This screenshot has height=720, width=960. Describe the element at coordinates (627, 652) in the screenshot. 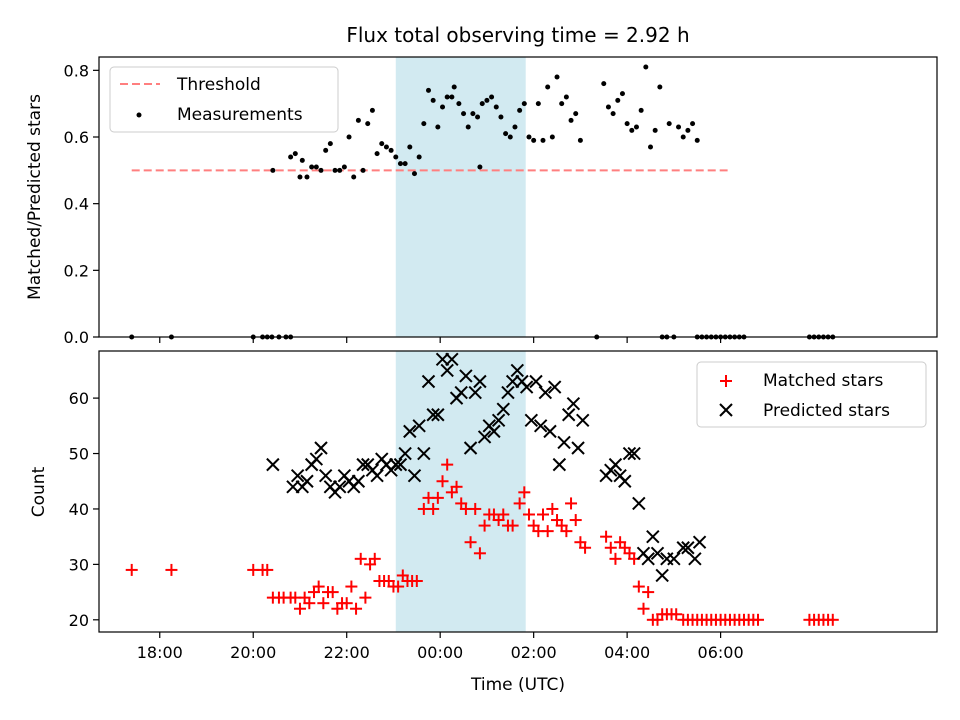

I see `x-tick-label: 04:00` at that location.